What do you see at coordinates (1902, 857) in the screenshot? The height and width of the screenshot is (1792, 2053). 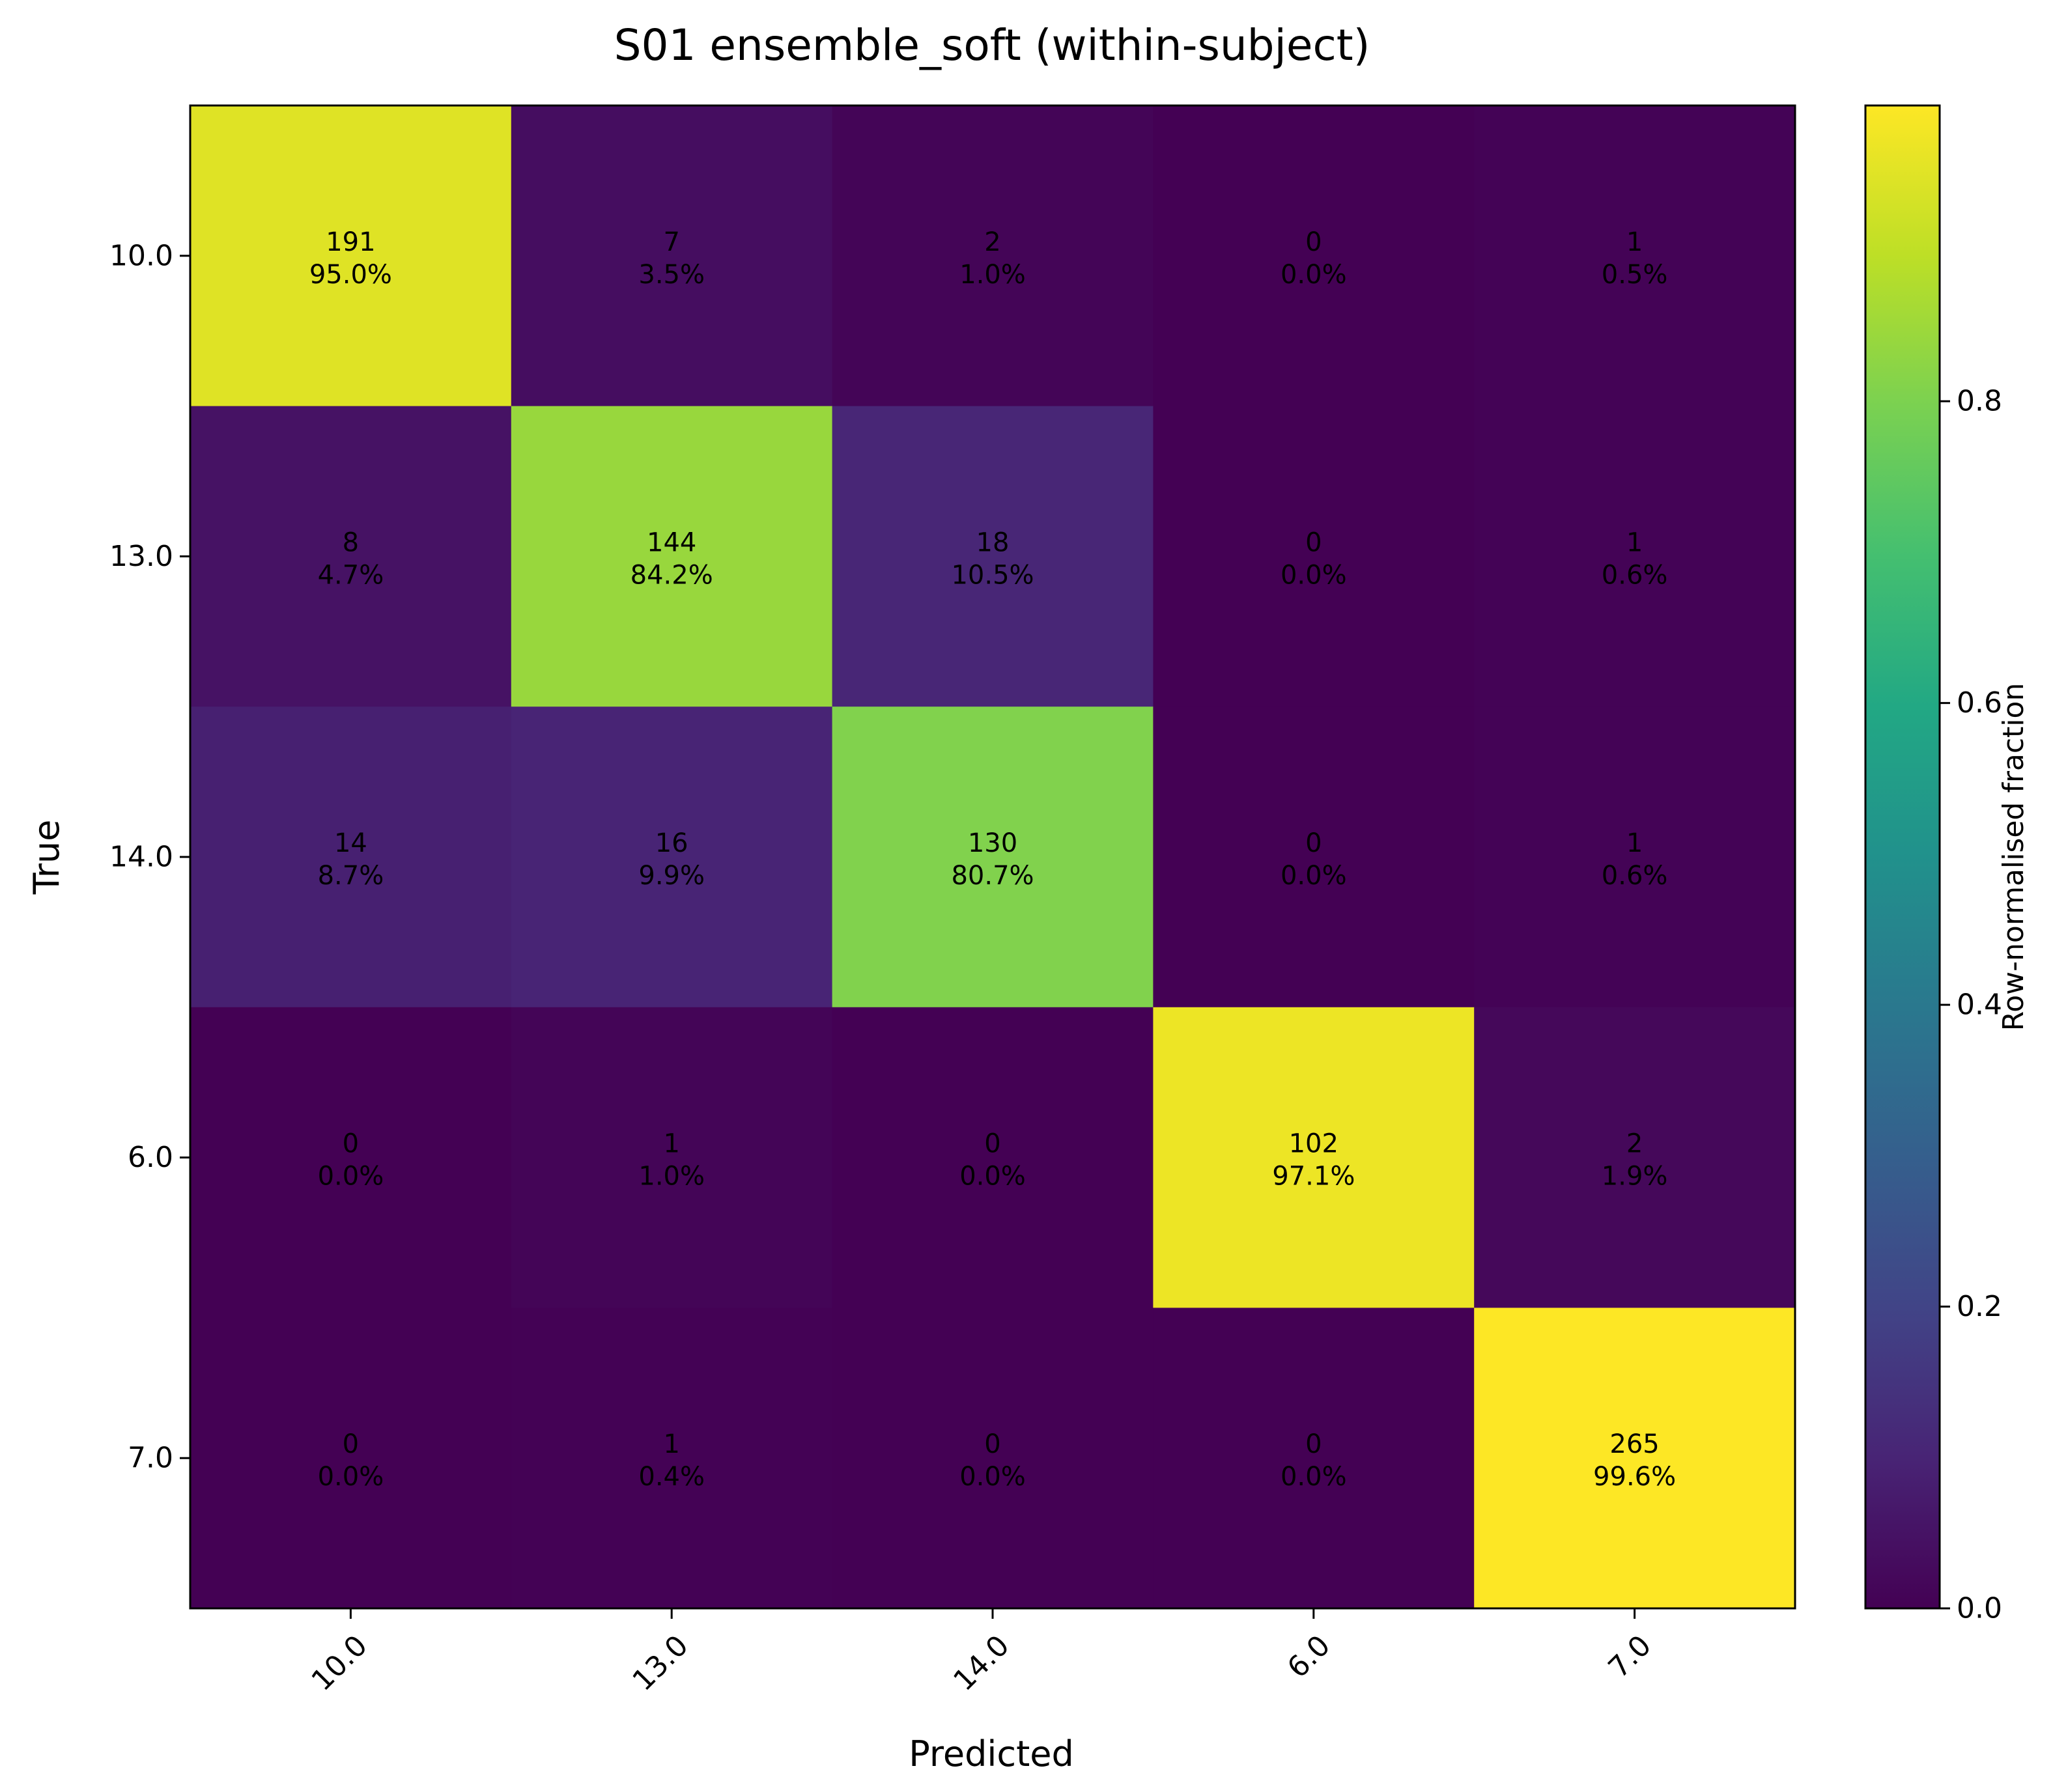 I see `colorbar` at bounding box center [1902, 857].